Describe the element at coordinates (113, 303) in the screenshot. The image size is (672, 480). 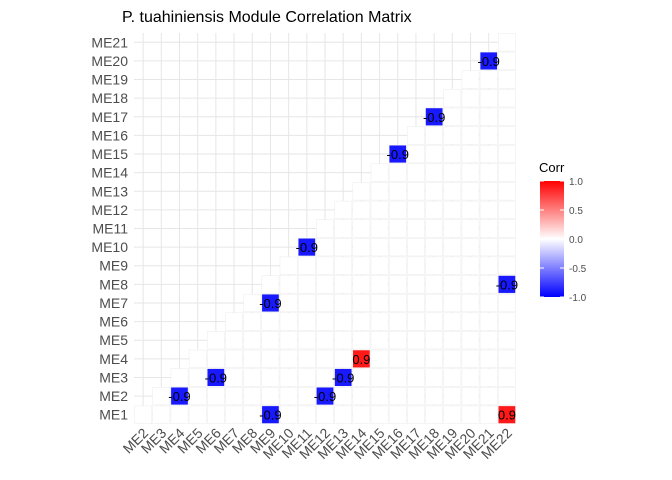
I see `y-tick-label: ME7` at that location.